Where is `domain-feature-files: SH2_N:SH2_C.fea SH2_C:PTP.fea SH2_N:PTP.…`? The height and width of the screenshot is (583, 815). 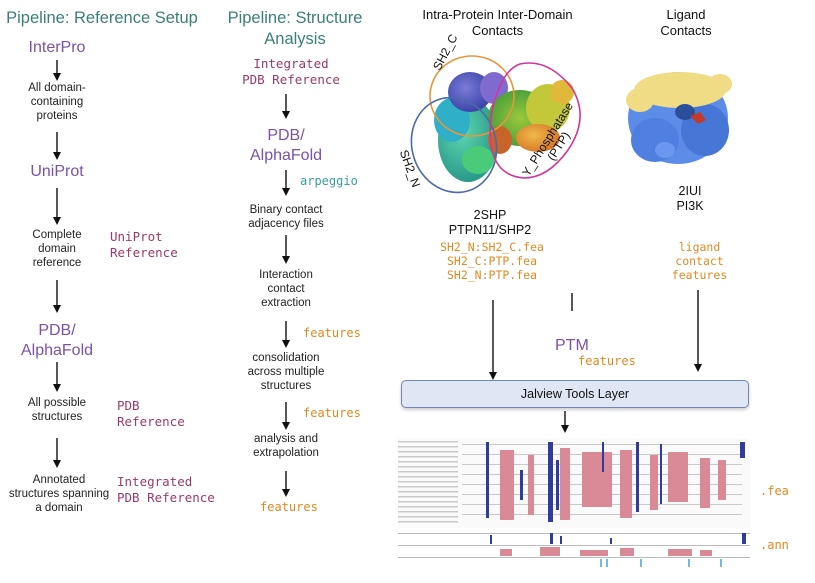
domain-feature-files: SH2_N:SH2_C.fea SH2_C:PTP.fea SH2_N:PTP.… is located at coordinates (492, 261).